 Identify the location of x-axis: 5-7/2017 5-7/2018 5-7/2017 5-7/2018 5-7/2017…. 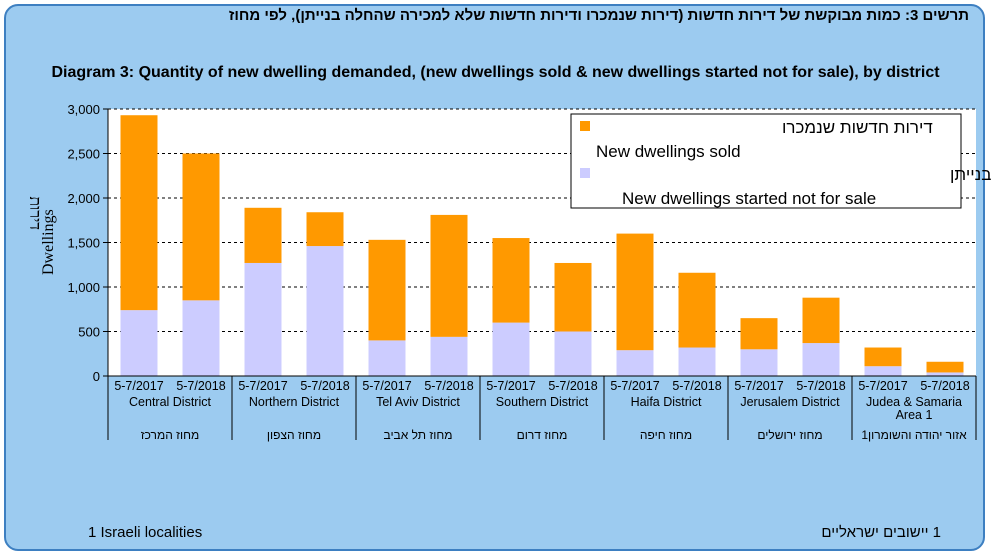
(542, 408).